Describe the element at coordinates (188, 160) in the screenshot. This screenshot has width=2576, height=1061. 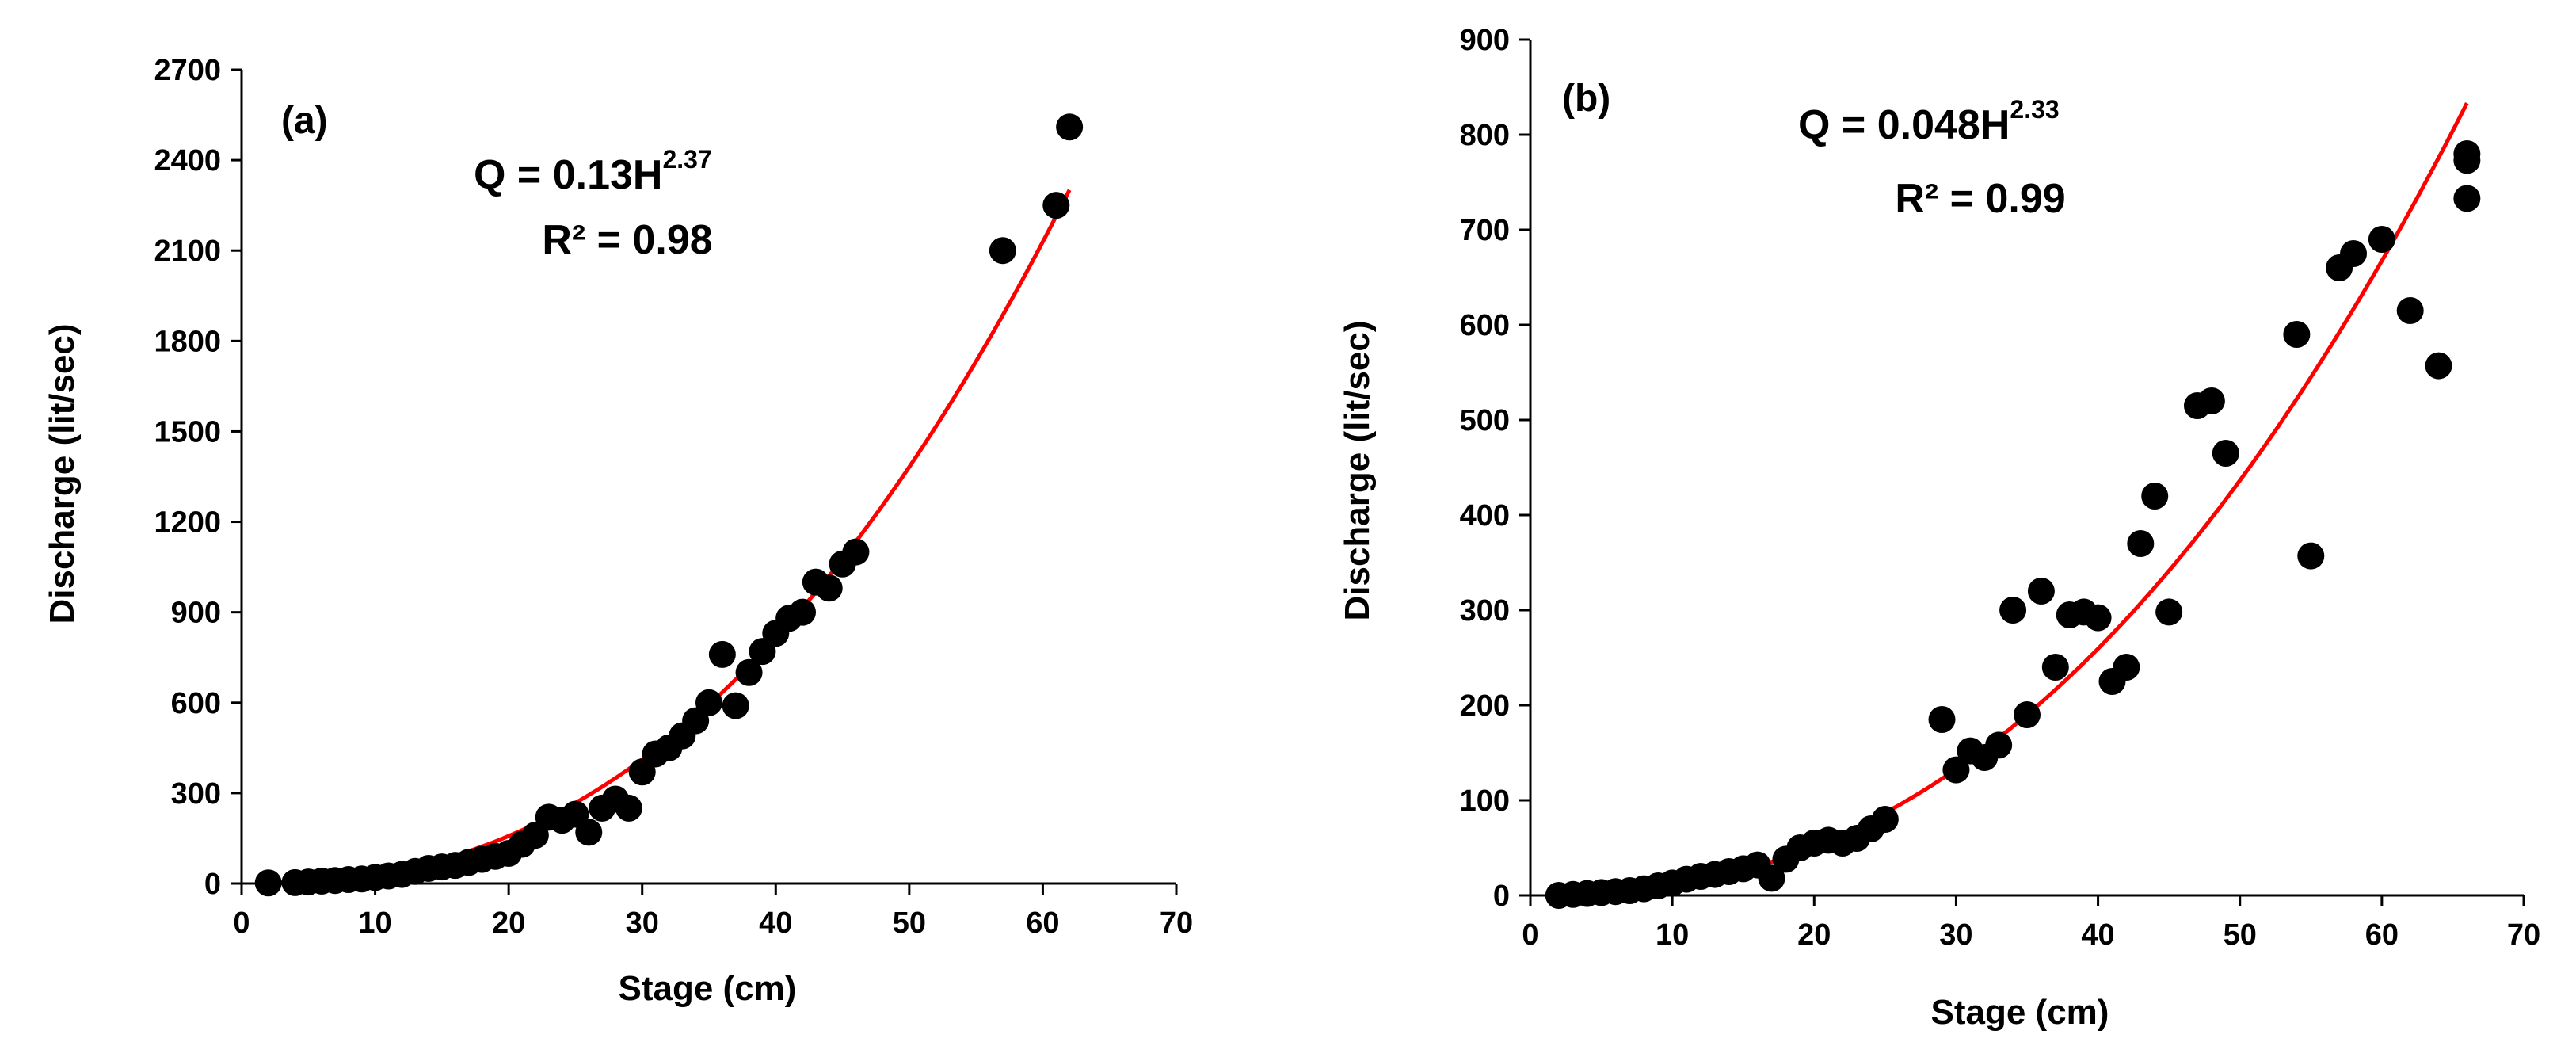
I see `y-tick-label: 2400` at that location.